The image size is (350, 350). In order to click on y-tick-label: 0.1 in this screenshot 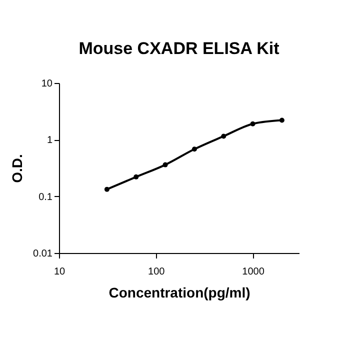, I will do `click(45, 197)`.